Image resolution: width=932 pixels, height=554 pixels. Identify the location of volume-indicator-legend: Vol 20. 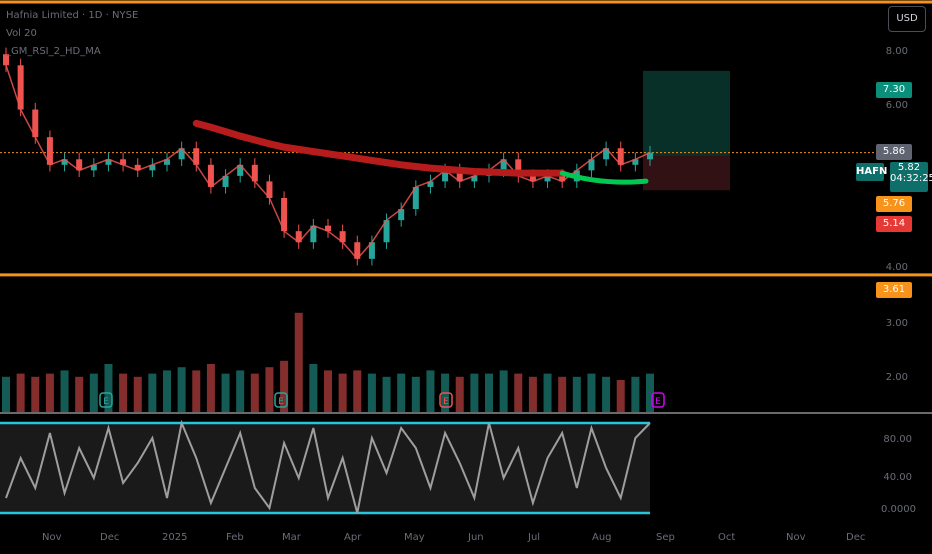
(21, 33).